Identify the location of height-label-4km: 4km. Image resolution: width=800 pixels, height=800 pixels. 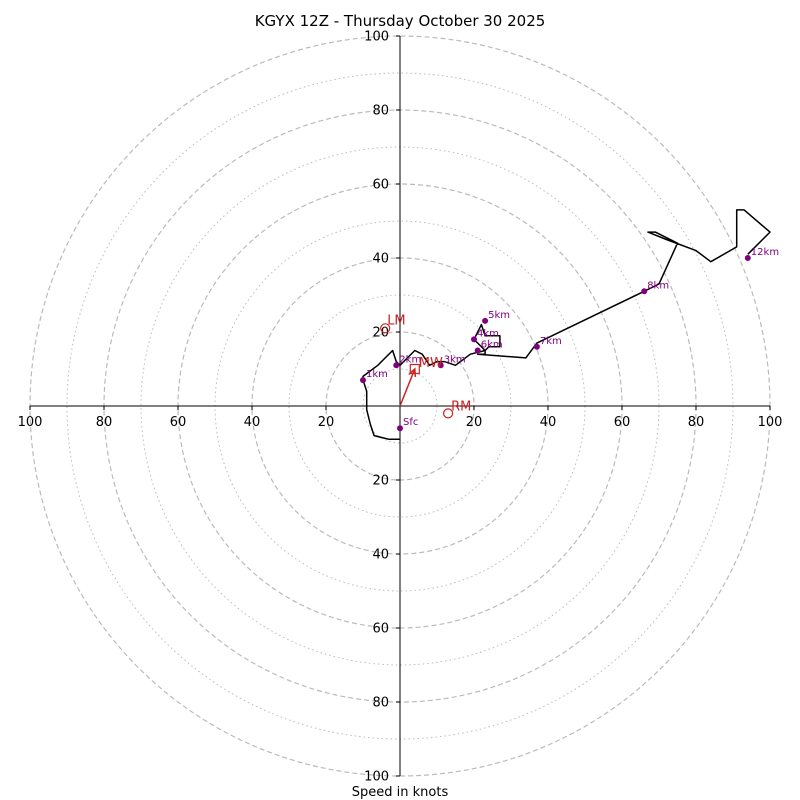
(488, 333).